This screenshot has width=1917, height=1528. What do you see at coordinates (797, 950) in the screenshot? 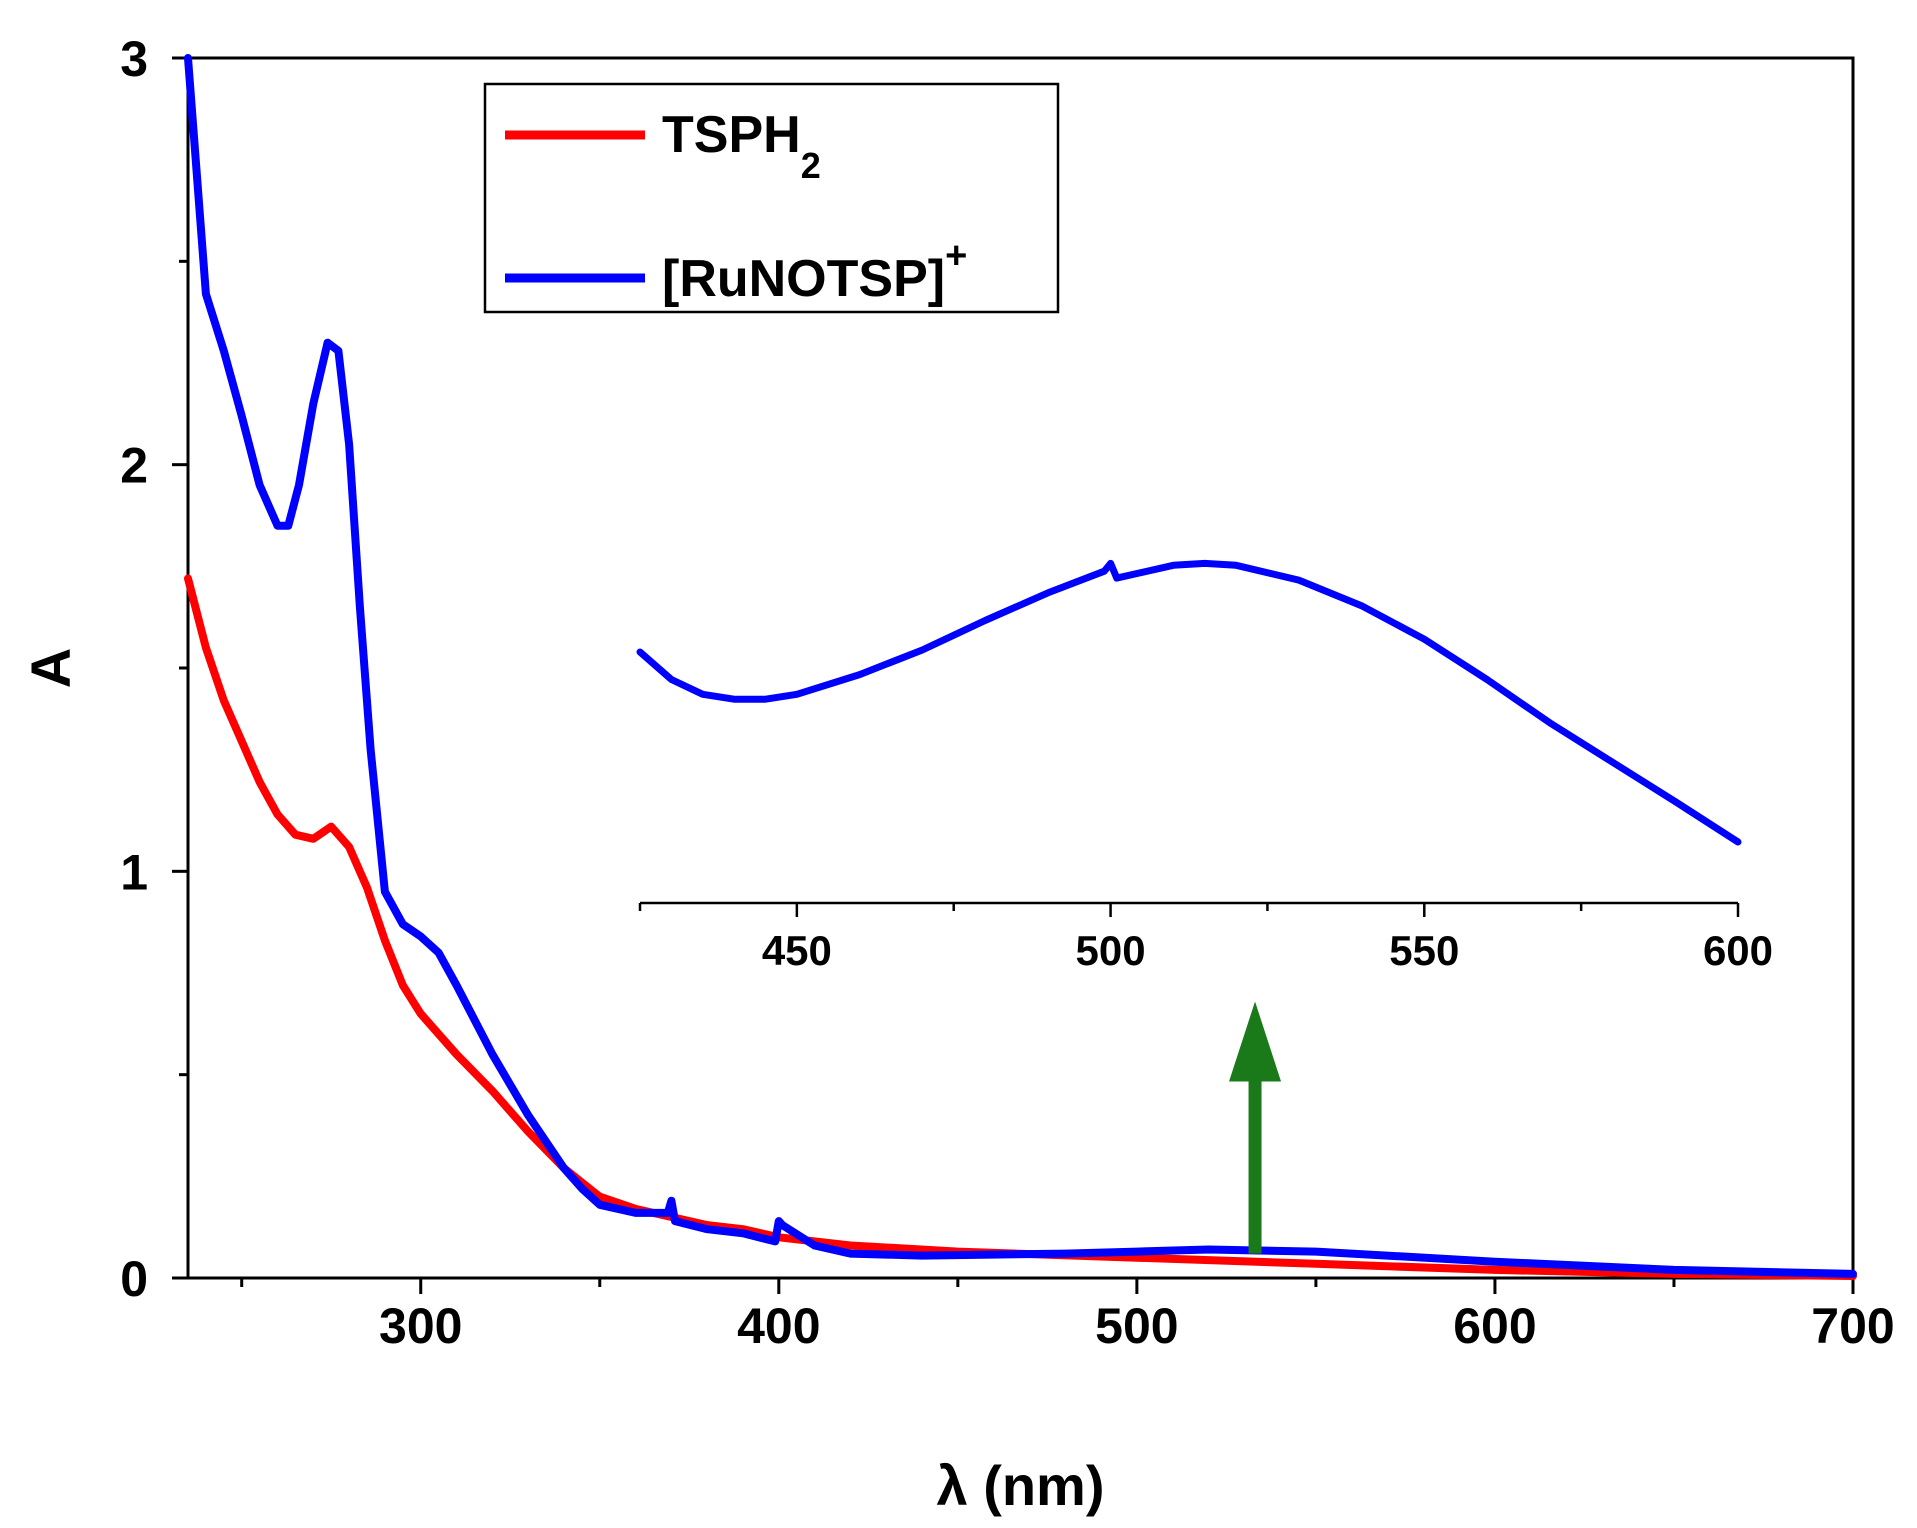
I see `inset-x-tick-label: 450` at bounding box center [797, 950].